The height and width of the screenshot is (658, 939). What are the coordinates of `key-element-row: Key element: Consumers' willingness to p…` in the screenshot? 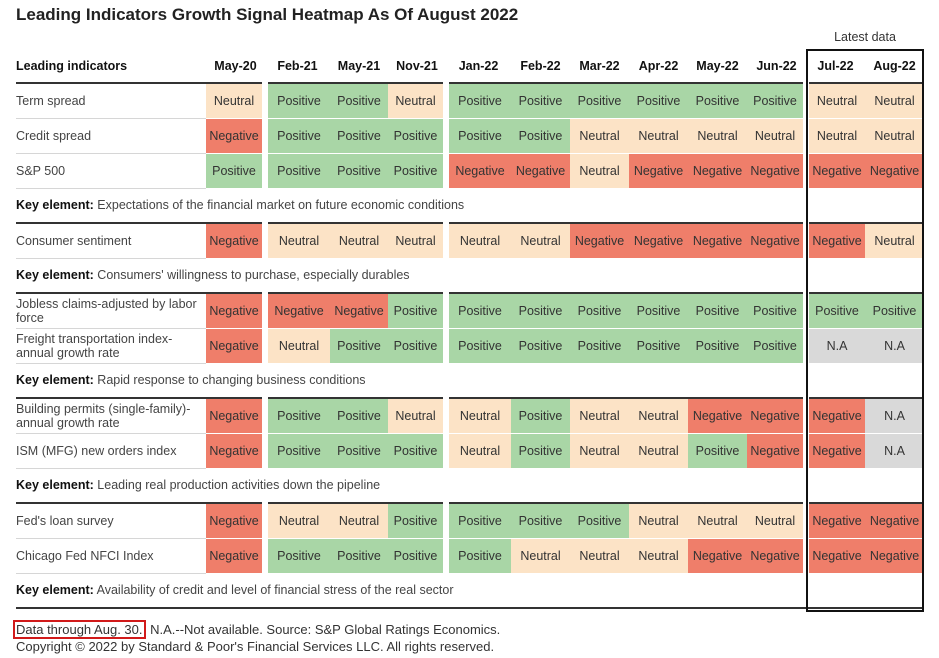 It's located at (470, 276).